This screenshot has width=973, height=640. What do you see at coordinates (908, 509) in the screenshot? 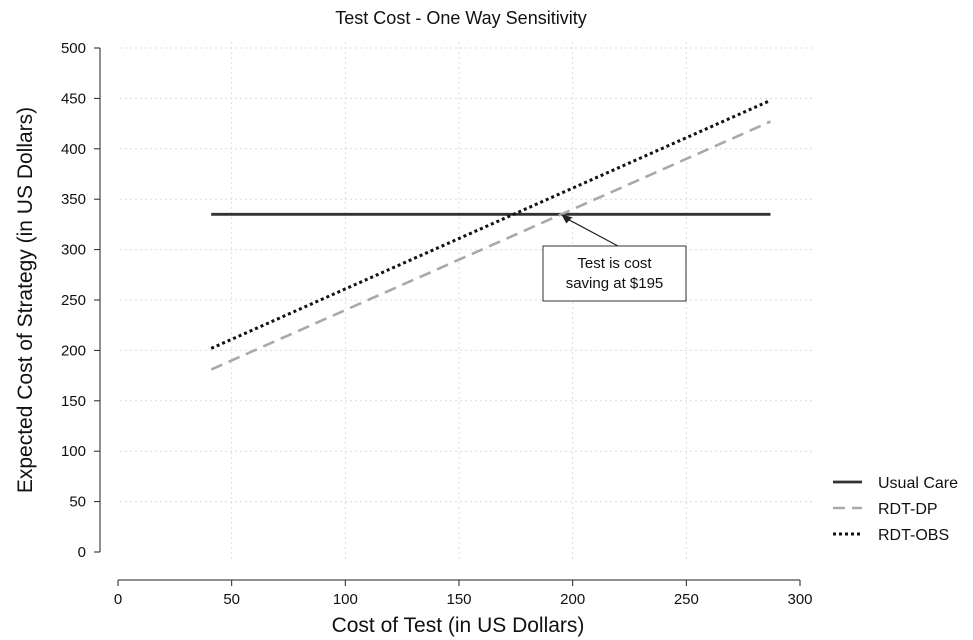
I see `legend-label: RDT-DP` at bounding box center [908, 509].